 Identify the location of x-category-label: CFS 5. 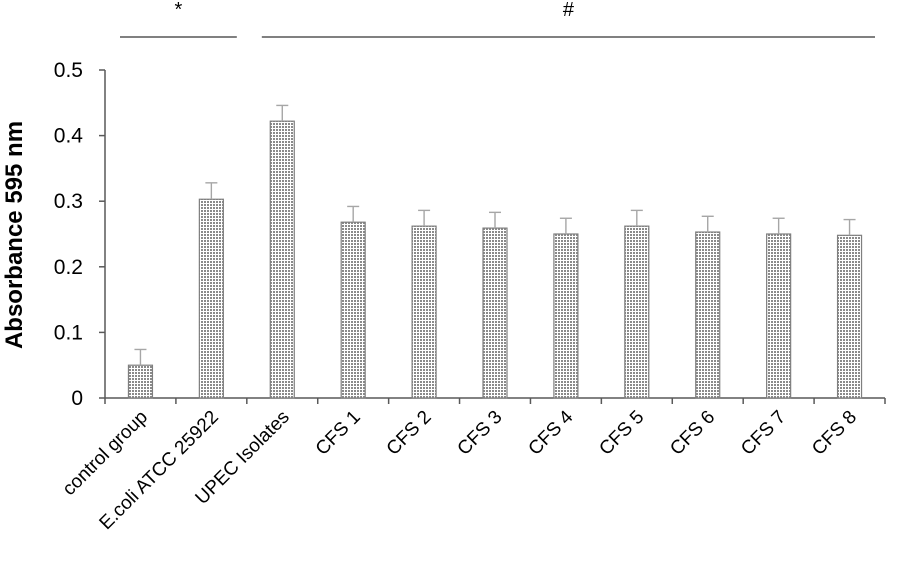
(621, 433).